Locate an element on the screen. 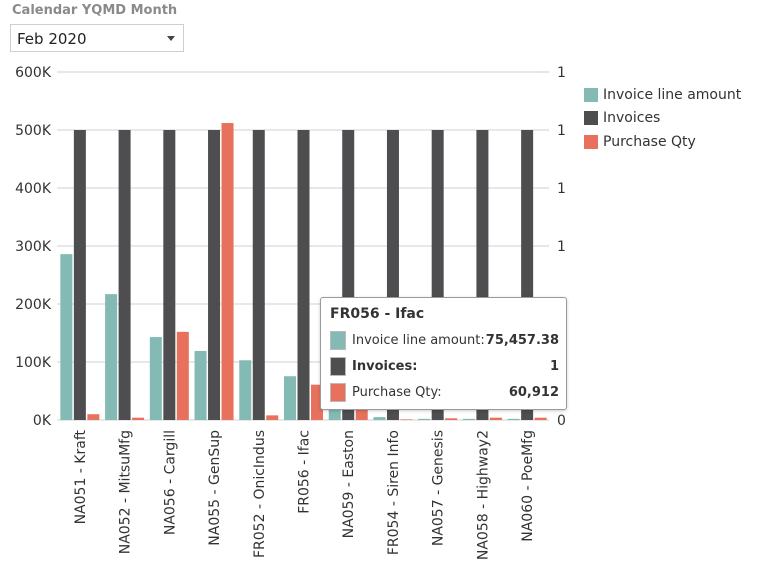 The width and height of the screenshot is (759, 576). tooltip-label: Invoices: is located at coordinates (385, 366).